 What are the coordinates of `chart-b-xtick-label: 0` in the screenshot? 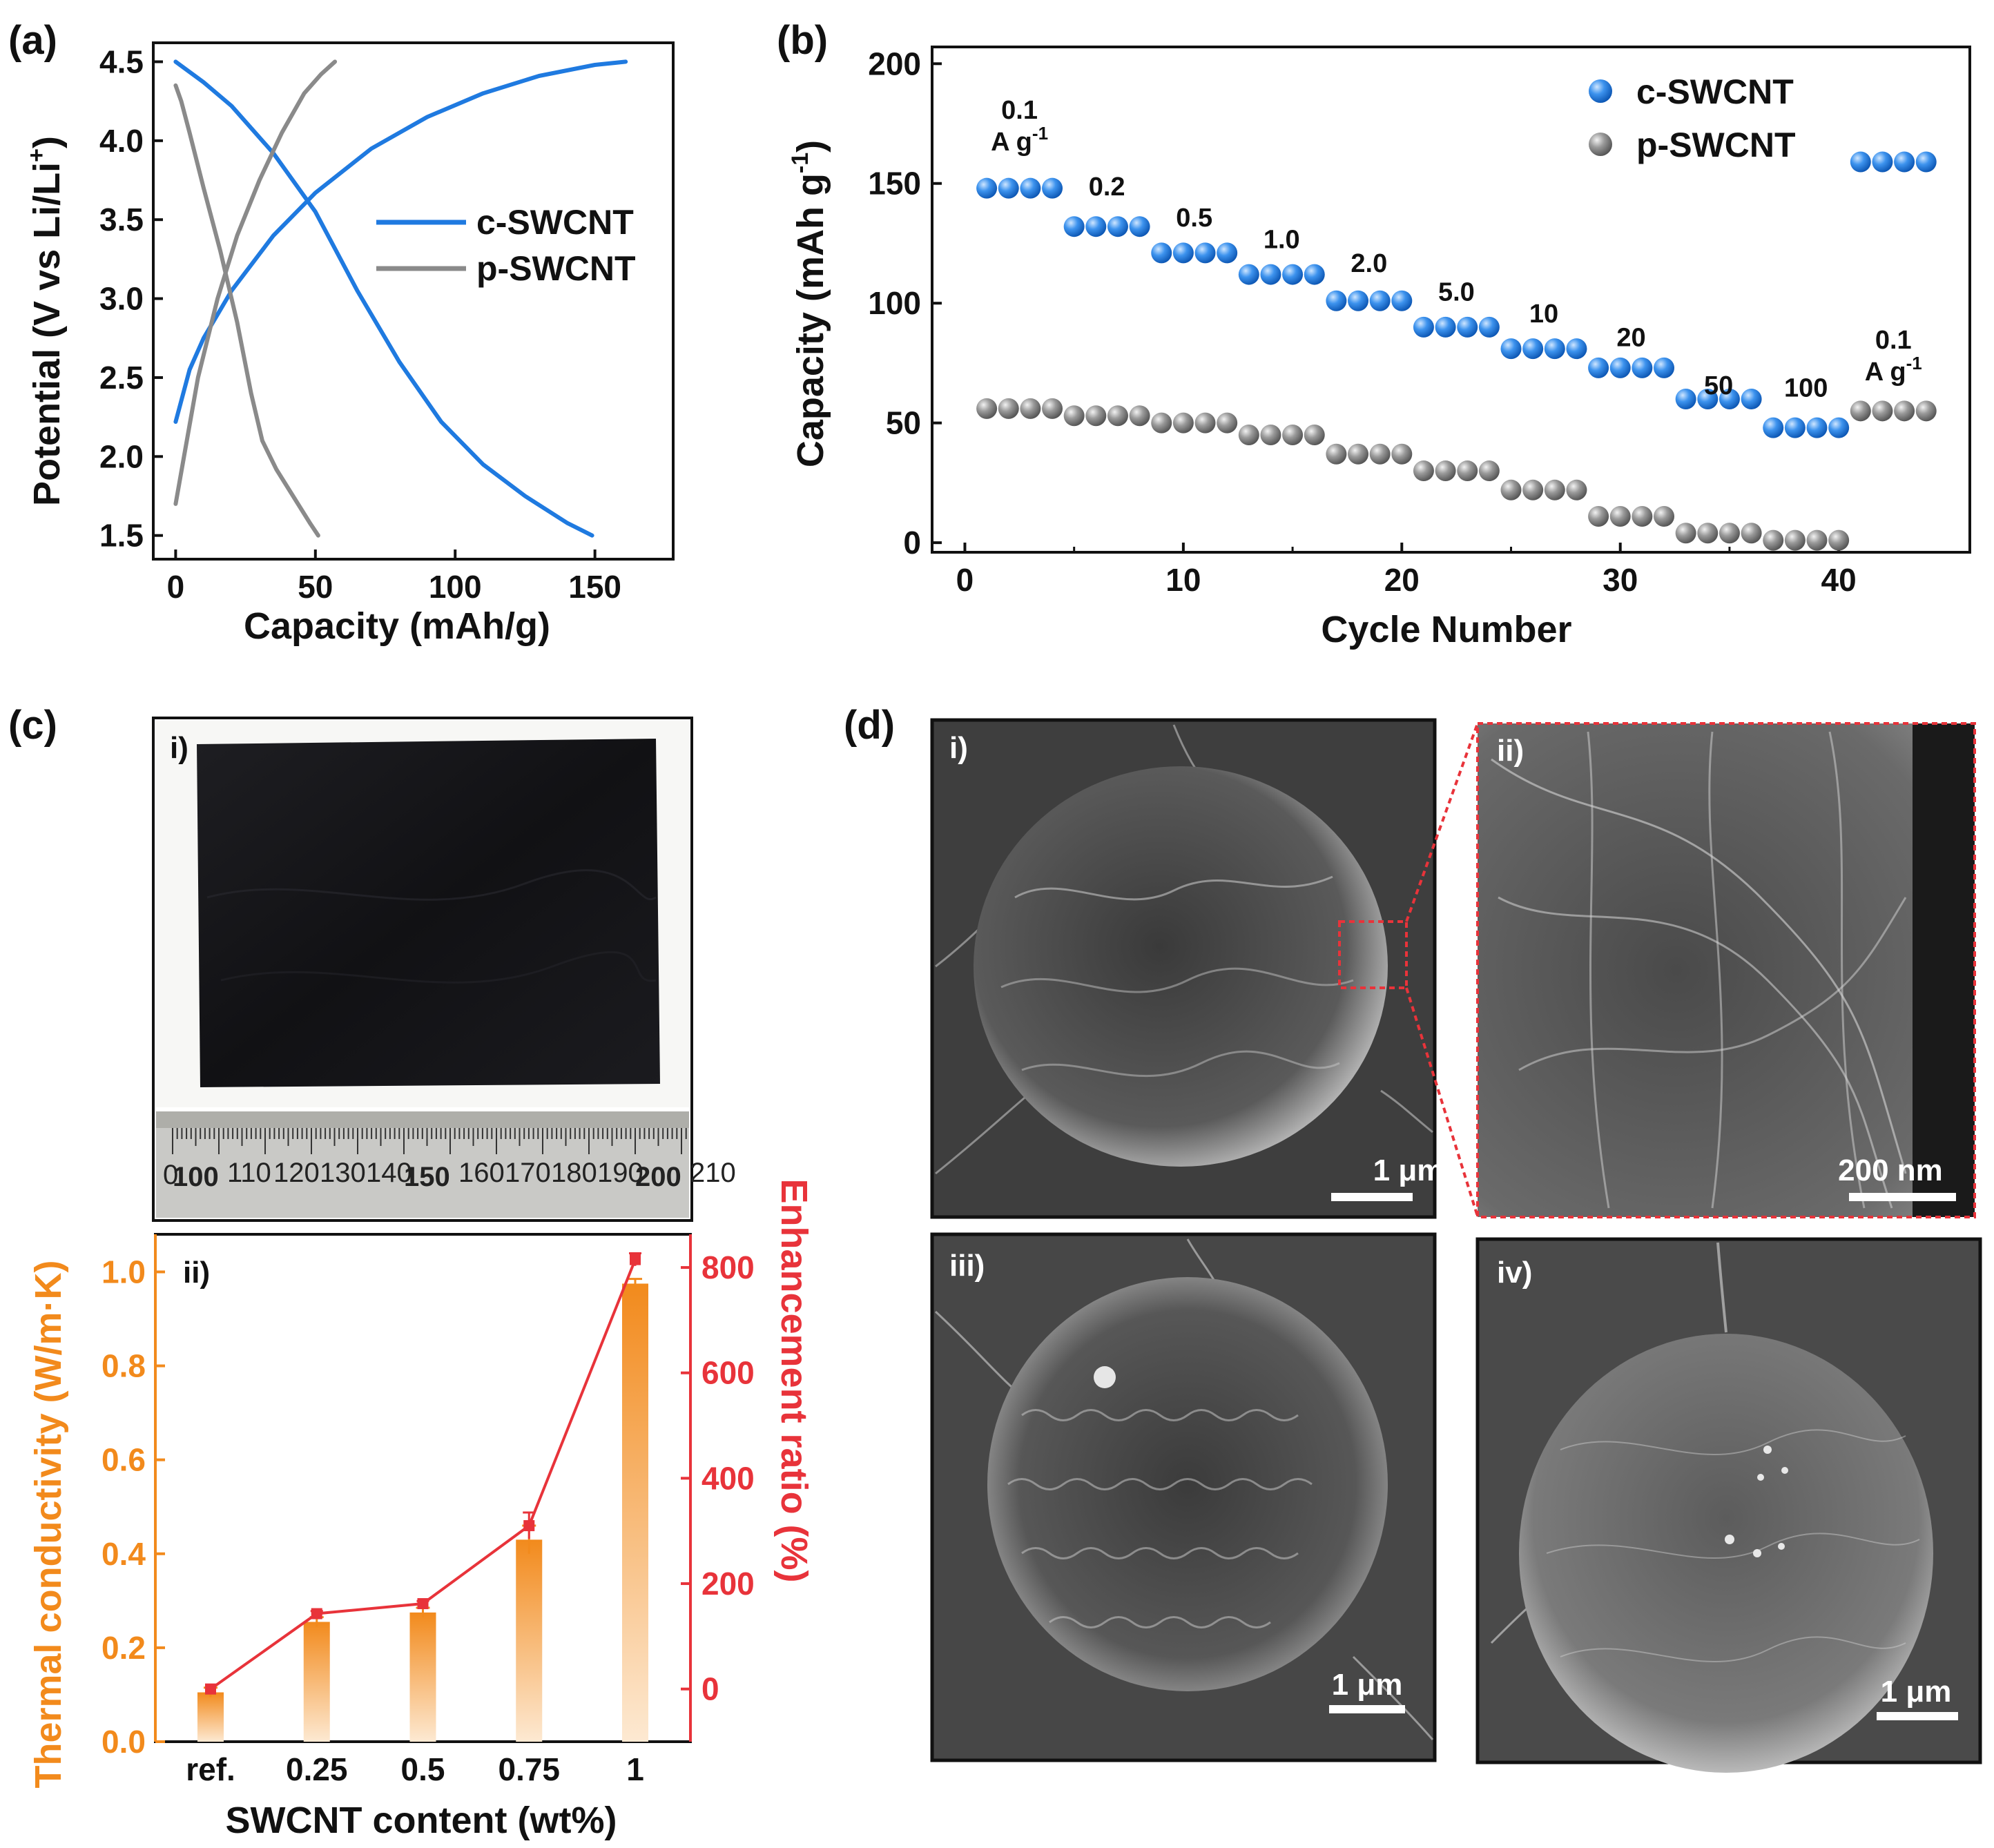 It's located at (965, 580).